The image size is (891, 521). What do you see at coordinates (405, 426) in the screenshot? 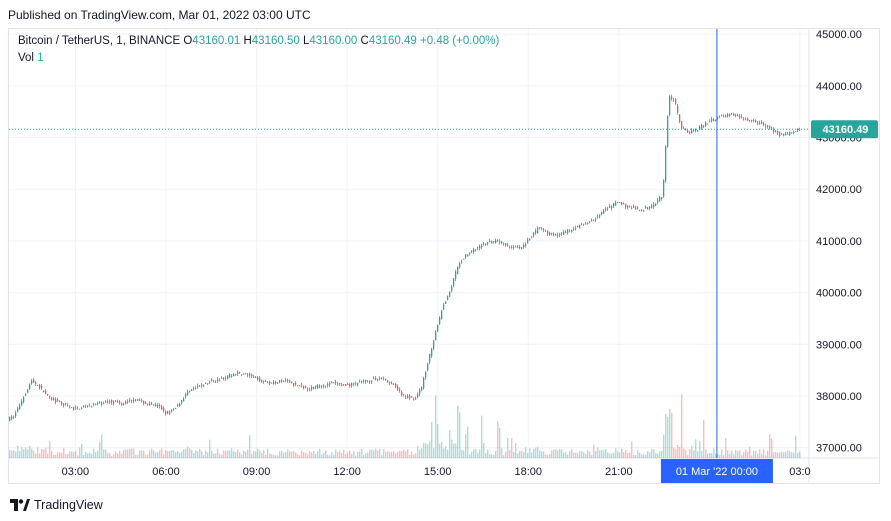
I see `volume-bars` at bounding box center [405, 426].